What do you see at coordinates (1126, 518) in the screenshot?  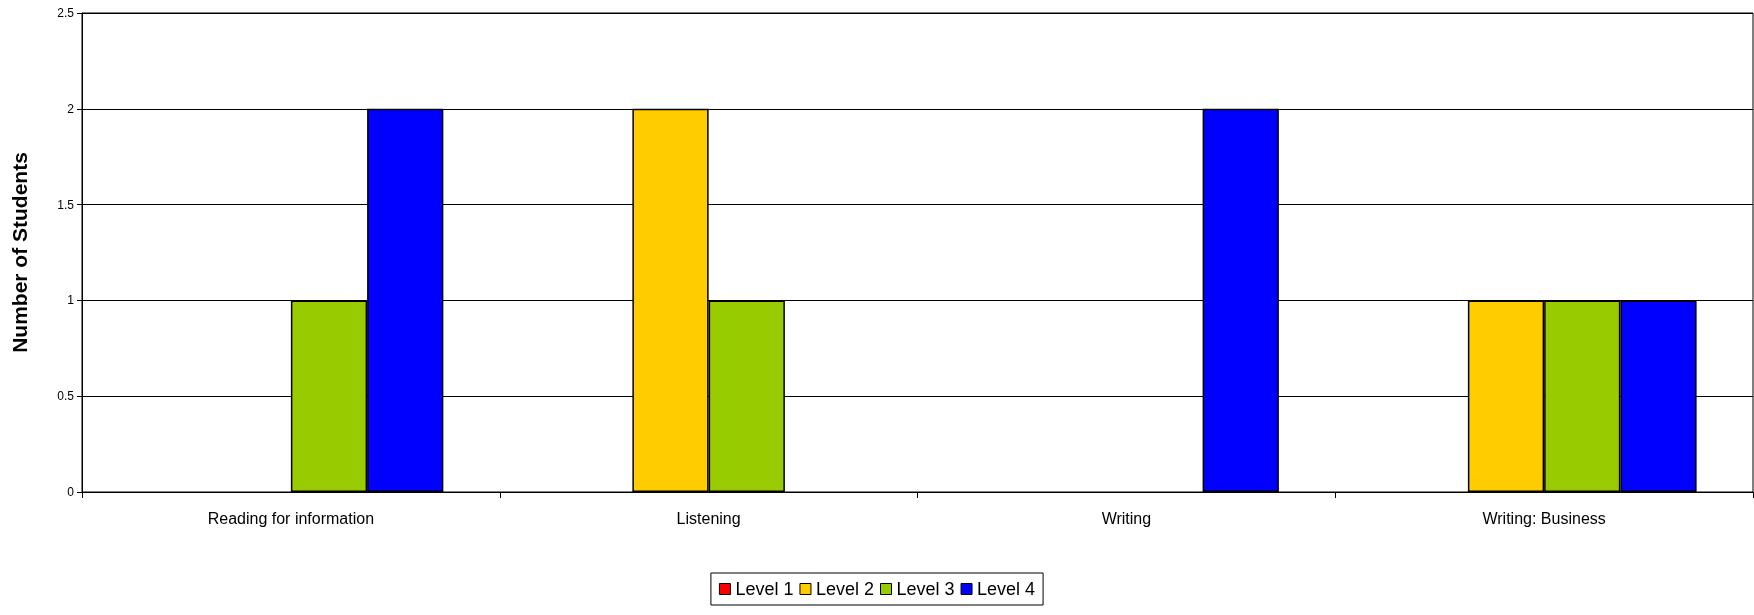 I see `x-tick-label: Writing` at bounding box center [1126, 518].